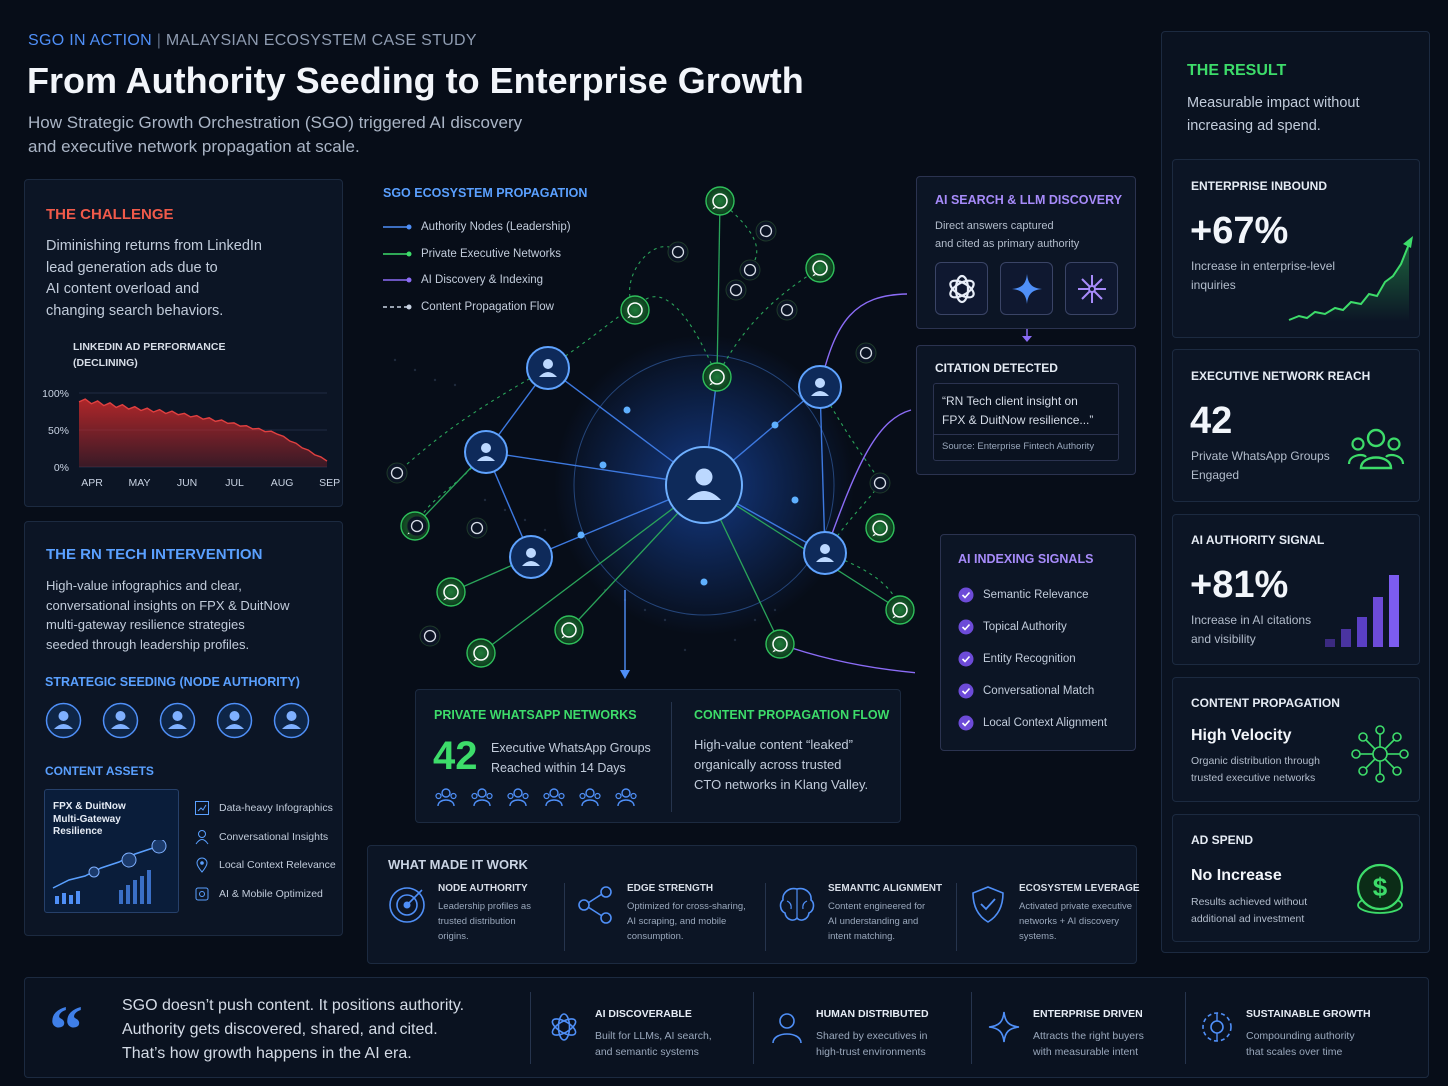 The height and width of the screenshot is (1086, 1448). Describe the element at coordinates (168, 605) in the screenshot. I see `intervention-line: conversational insights on FPX & DuitNow` at that location.